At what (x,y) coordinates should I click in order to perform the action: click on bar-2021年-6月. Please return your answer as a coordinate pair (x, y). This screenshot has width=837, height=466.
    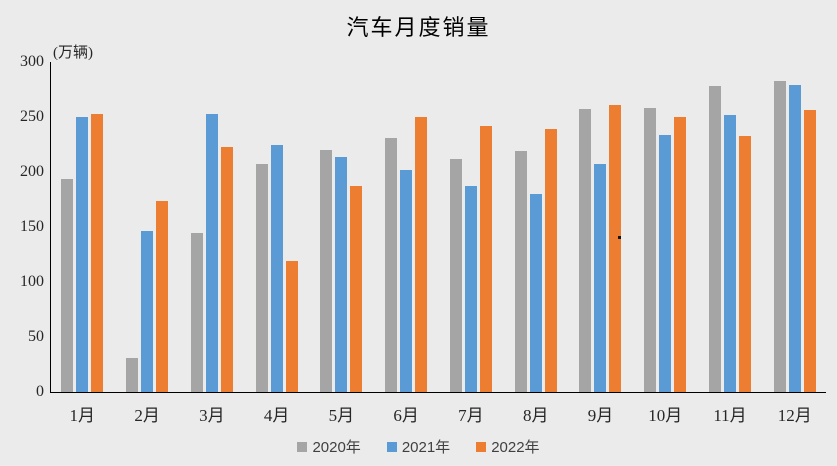
    Looking at the image, I should click on (406, 280).